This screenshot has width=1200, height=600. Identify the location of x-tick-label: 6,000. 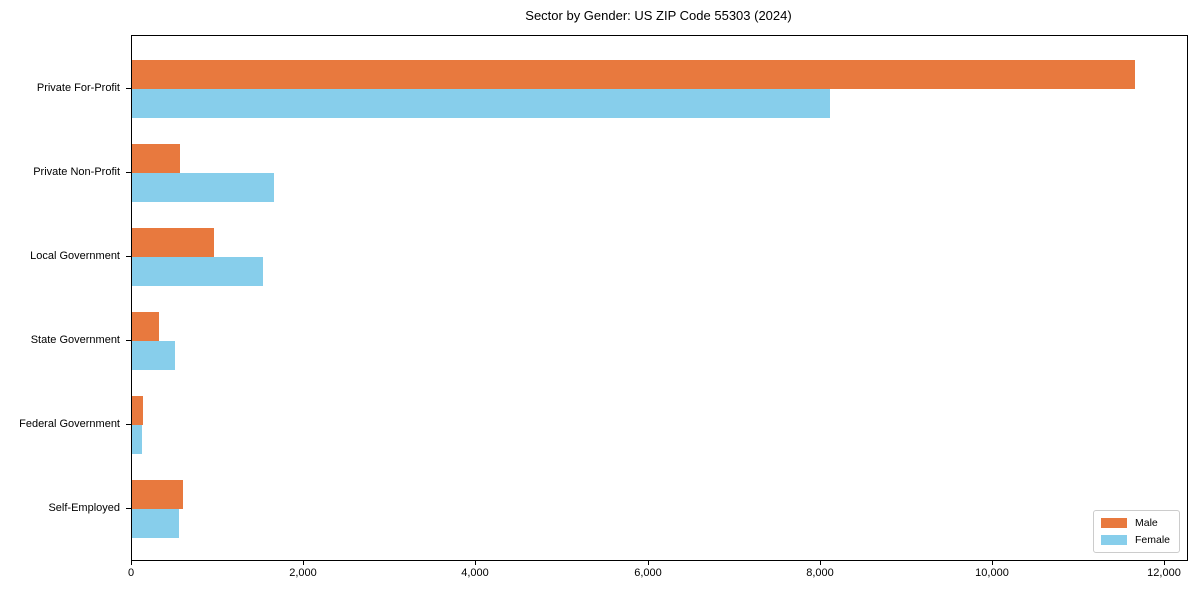
(648, 573).